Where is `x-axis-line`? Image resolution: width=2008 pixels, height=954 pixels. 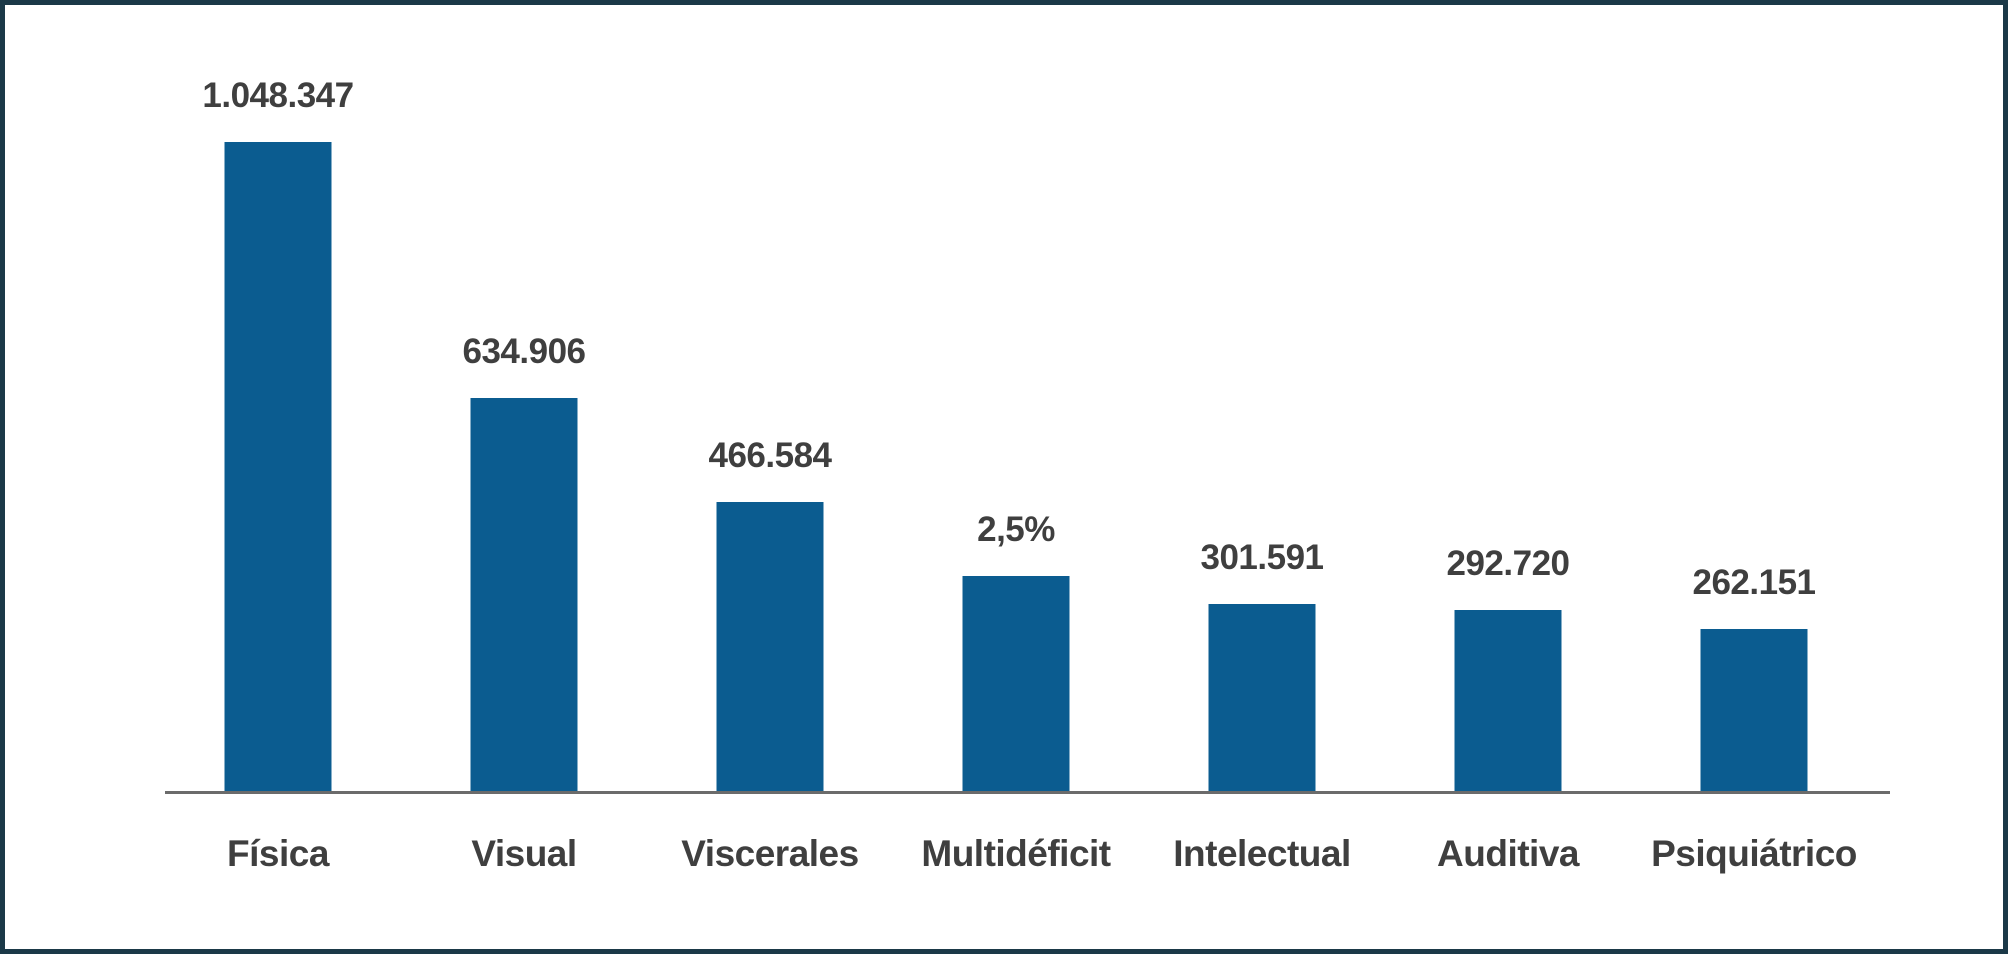 x-axis-line is located at coordinates (1027, 792).